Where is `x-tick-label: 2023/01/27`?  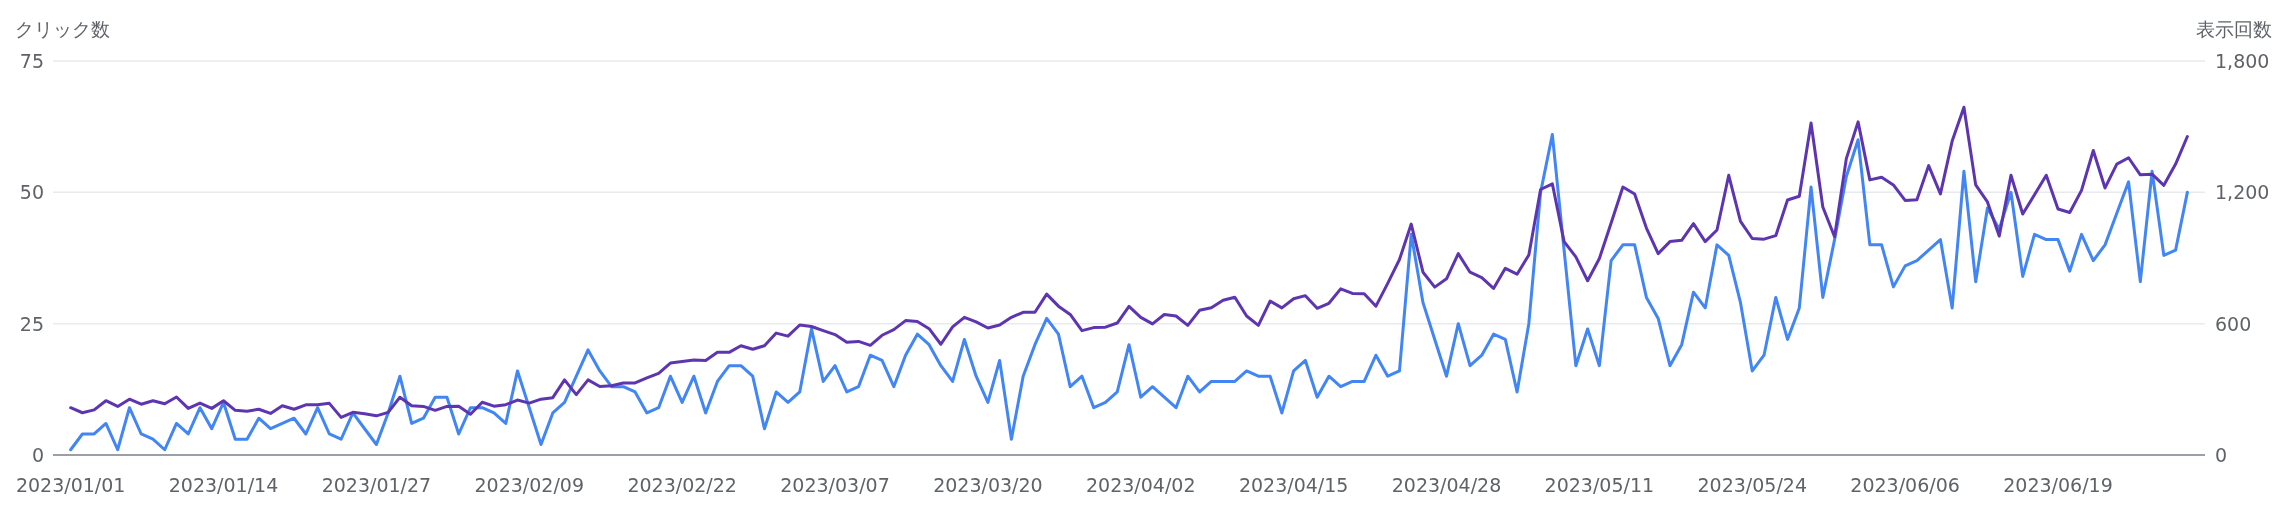
x-tick-label: 2023/01/27 is located at coordinates (376, 485).